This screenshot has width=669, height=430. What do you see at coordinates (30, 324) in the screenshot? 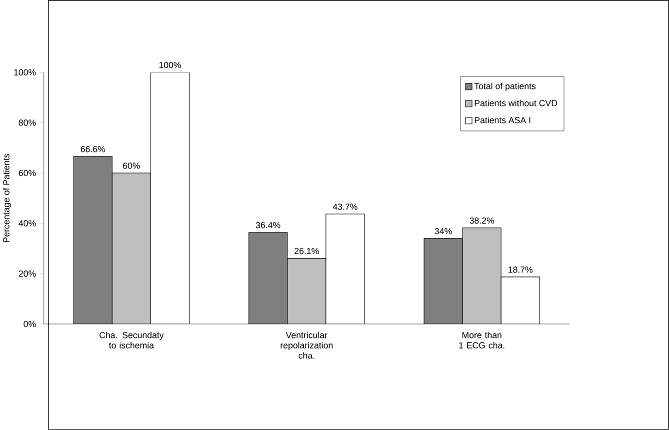
I see `y-tick-label: 0%` at bounding box center [30, 324].